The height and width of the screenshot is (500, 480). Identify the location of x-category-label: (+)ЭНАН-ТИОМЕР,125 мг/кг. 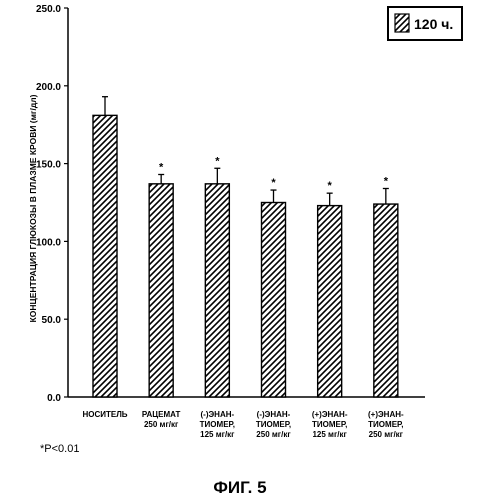
(330, 424).